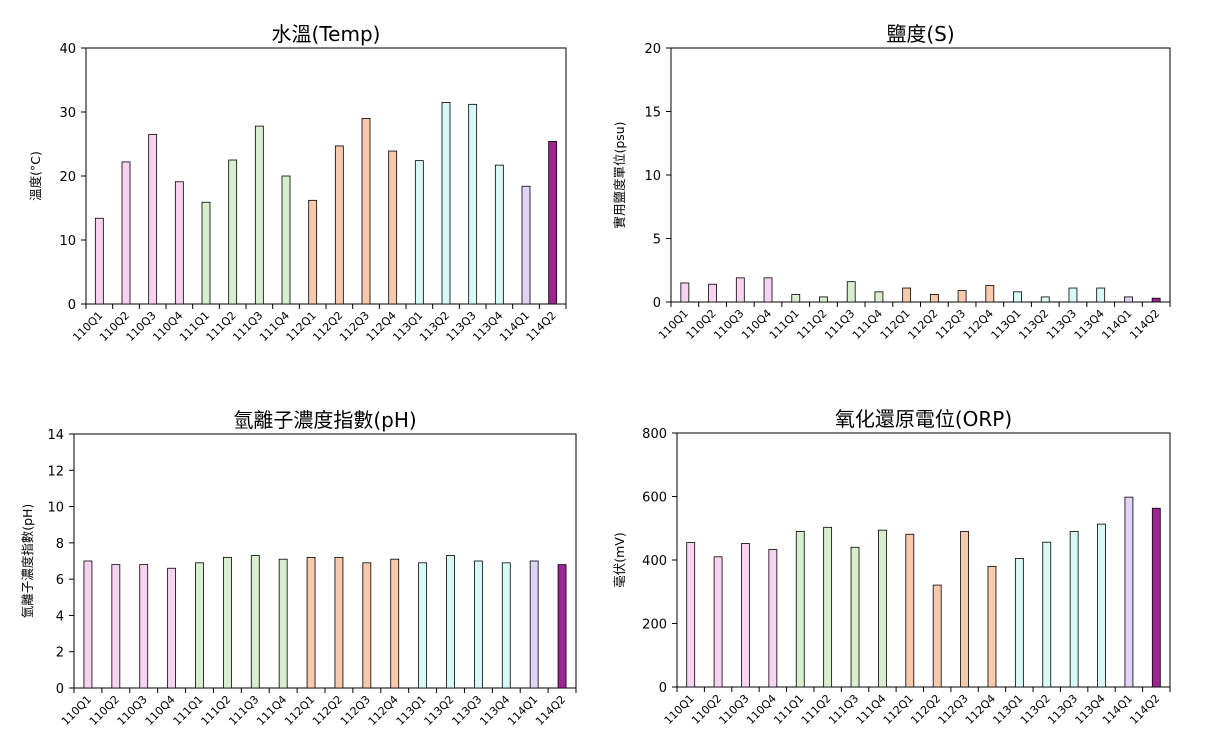  I want to click on y-tick-label: 10, so click(67, 241).